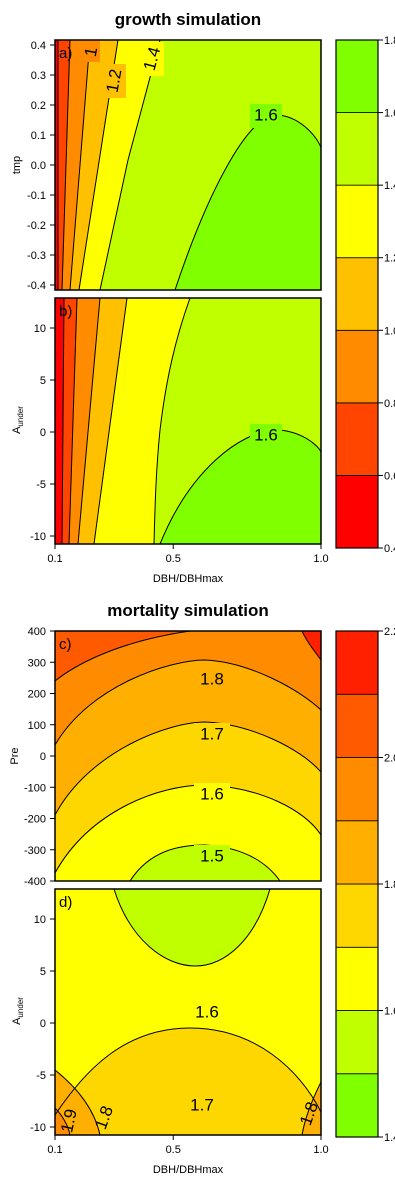 This screenshot has height=1180, width=395. I want to click on colorbar-mortality: 2.2 2.0 1.8 1.6 1.4, so click(365, 885).